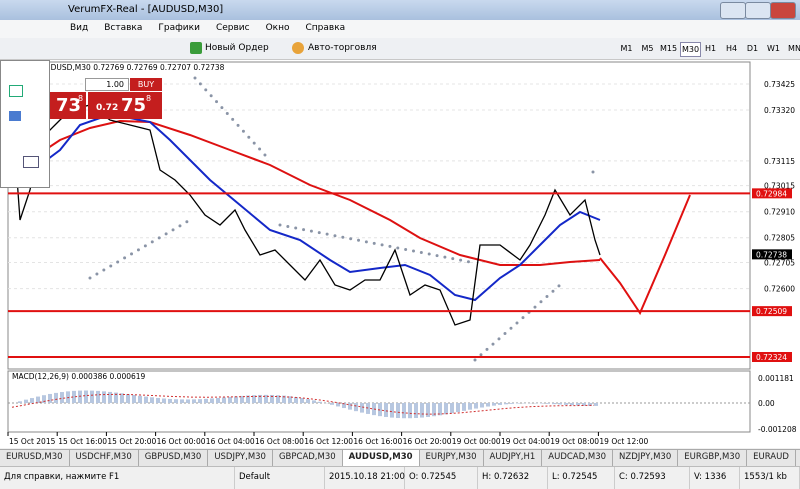 Image resolution: width=800 pixels, height=489 pixels. I want to click on menu-item: Справка, so click(326, 29).